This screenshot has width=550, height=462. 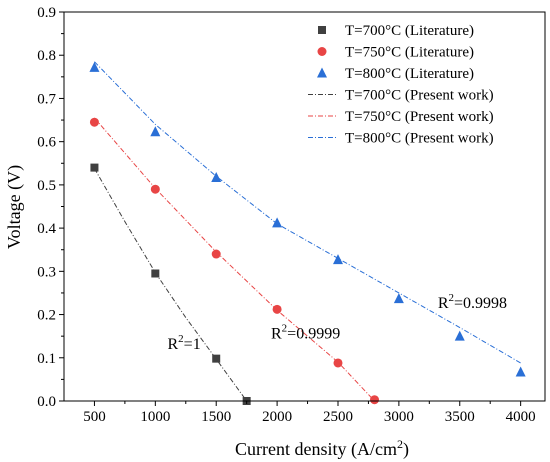 What do you see at coordinates (409, 31) in the screenshot?
I see `legend-label: T=700°C (Literature)` at bounding box center [409, 31].